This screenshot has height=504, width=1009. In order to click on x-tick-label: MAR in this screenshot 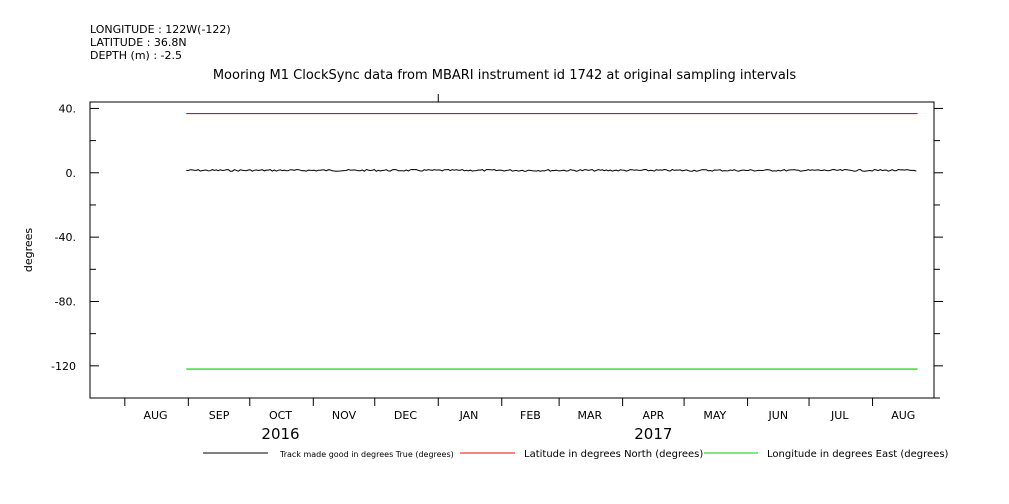, I will do `click(590, 415)`.